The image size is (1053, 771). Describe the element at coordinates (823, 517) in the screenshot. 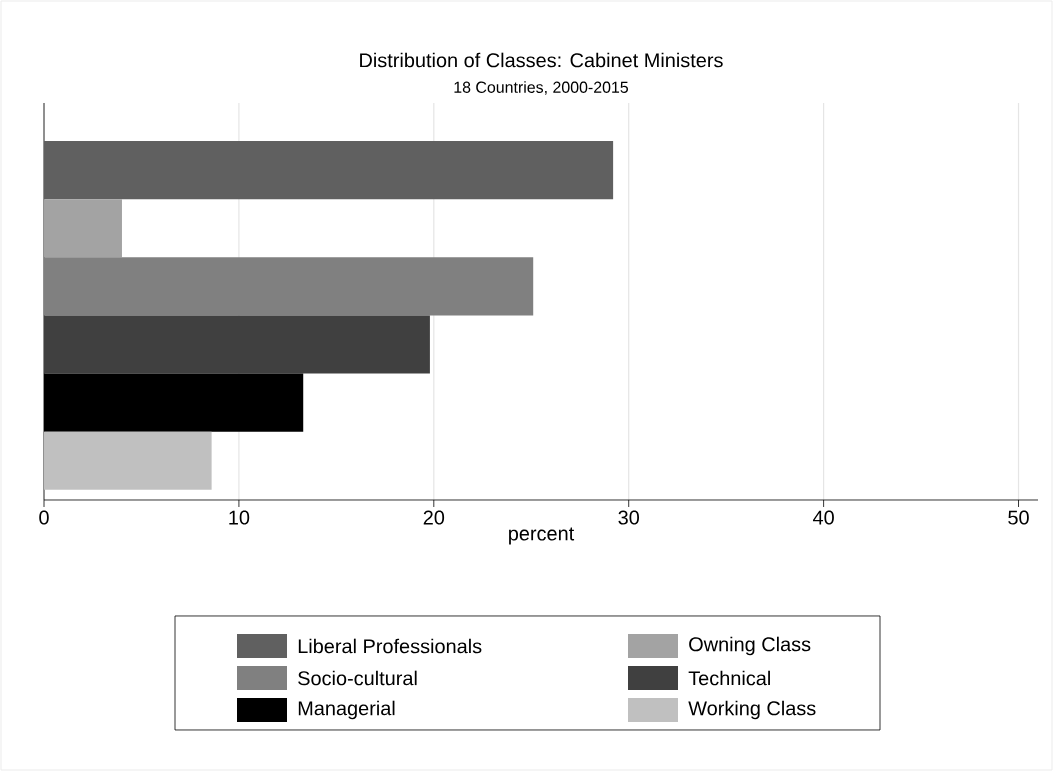

I see `x-tick-label: 40` at that location.